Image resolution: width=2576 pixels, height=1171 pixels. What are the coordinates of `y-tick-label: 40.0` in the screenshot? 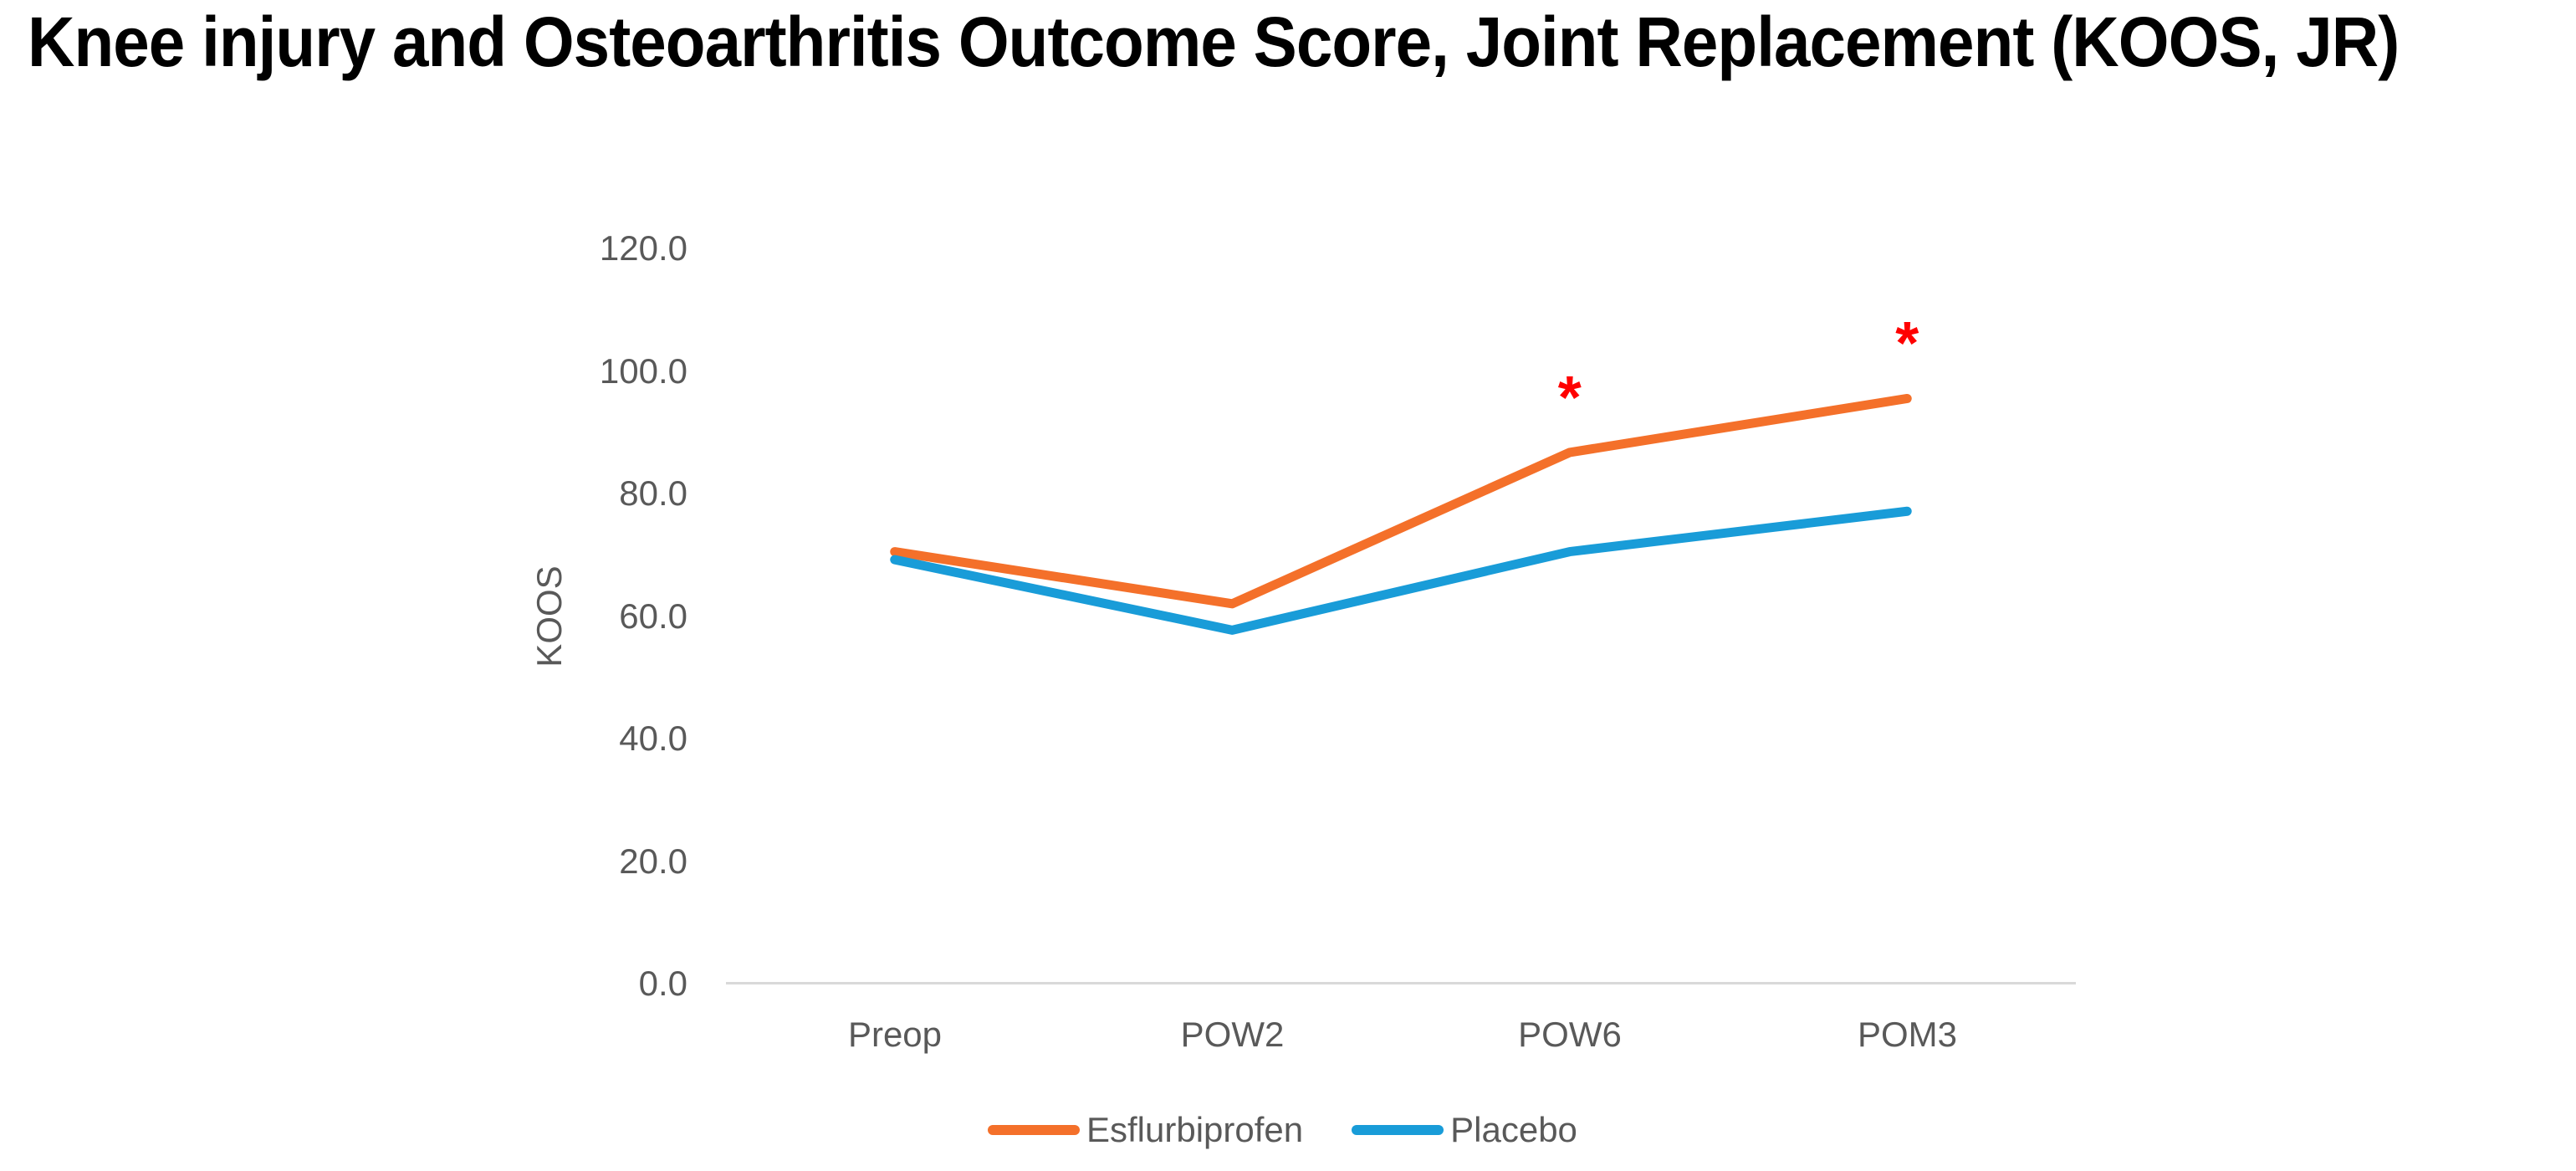 It's located at (653, 738).